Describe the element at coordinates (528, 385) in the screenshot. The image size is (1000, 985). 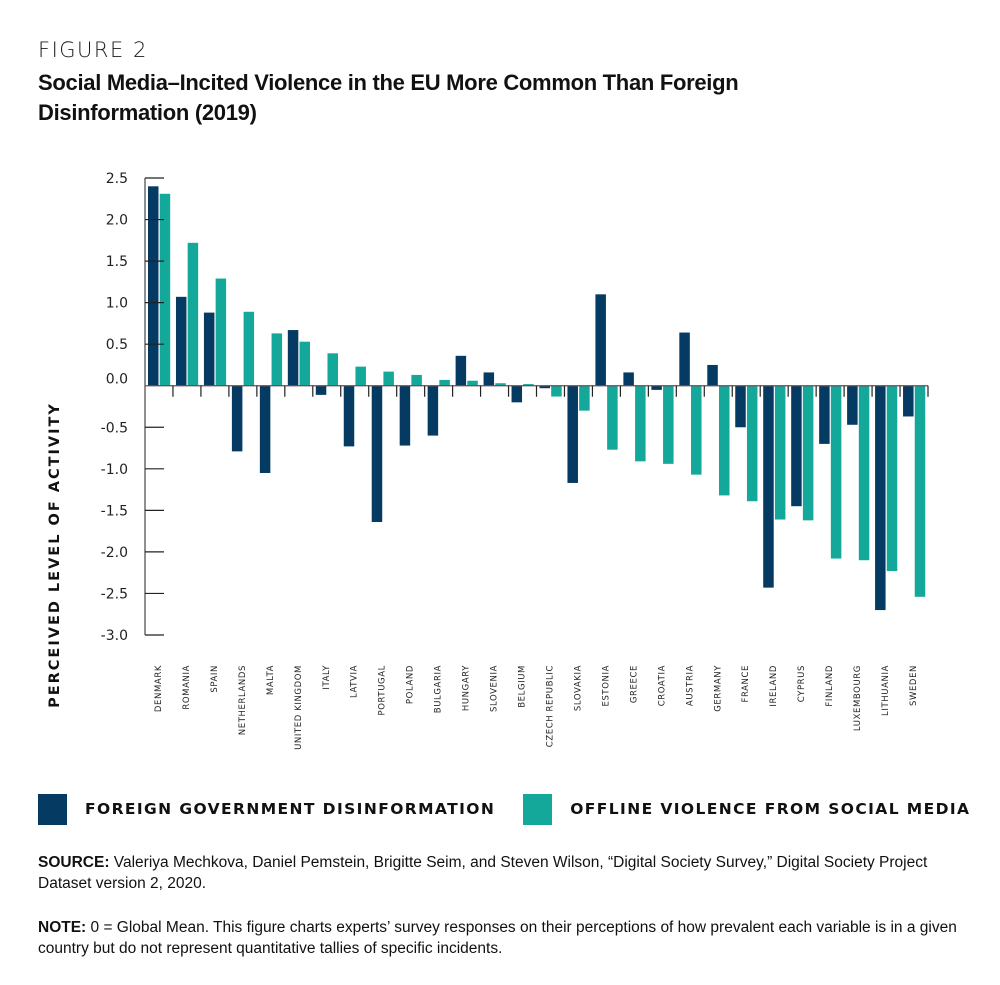
I see `bar-offline-violence-belgium` at that location.